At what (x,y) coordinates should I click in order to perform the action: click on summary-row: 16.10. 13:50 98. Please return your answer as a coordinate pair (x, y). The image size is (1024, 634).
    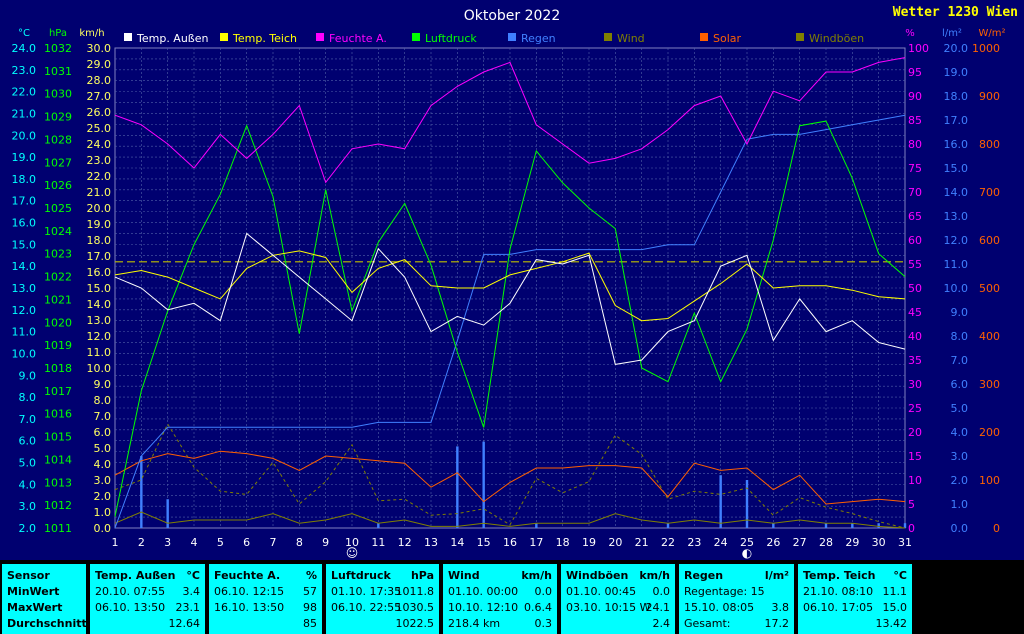
    Looking at the image, I should click on (265, 607).